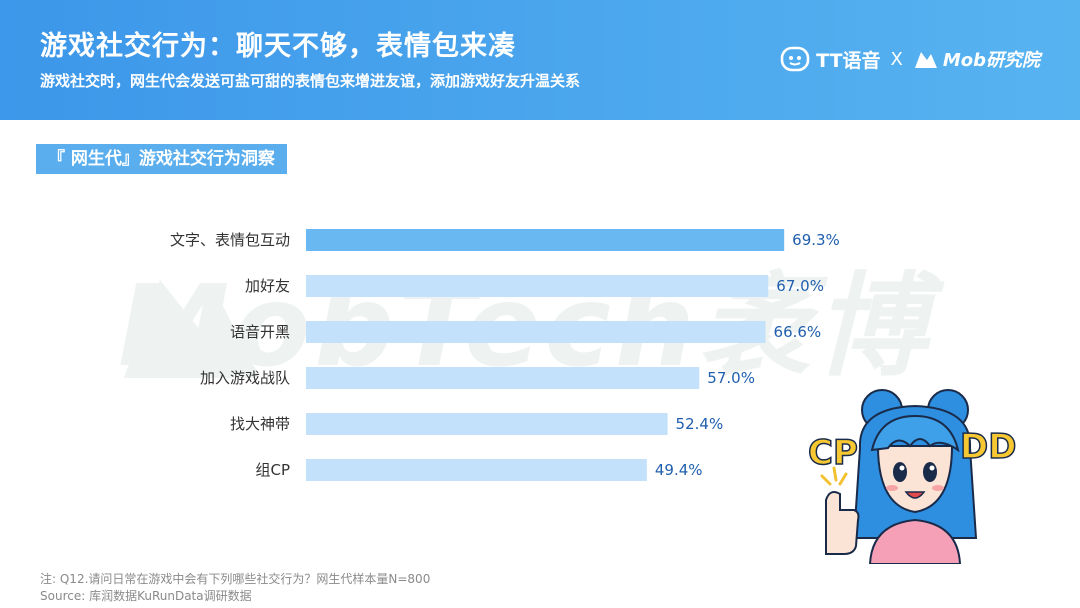 This screenshot has height=608, width=1080. What do you see at coordinates (800, 286) in the screenshot?
I see `value-label-1: 67.0%` at bounding box center [800, 286].